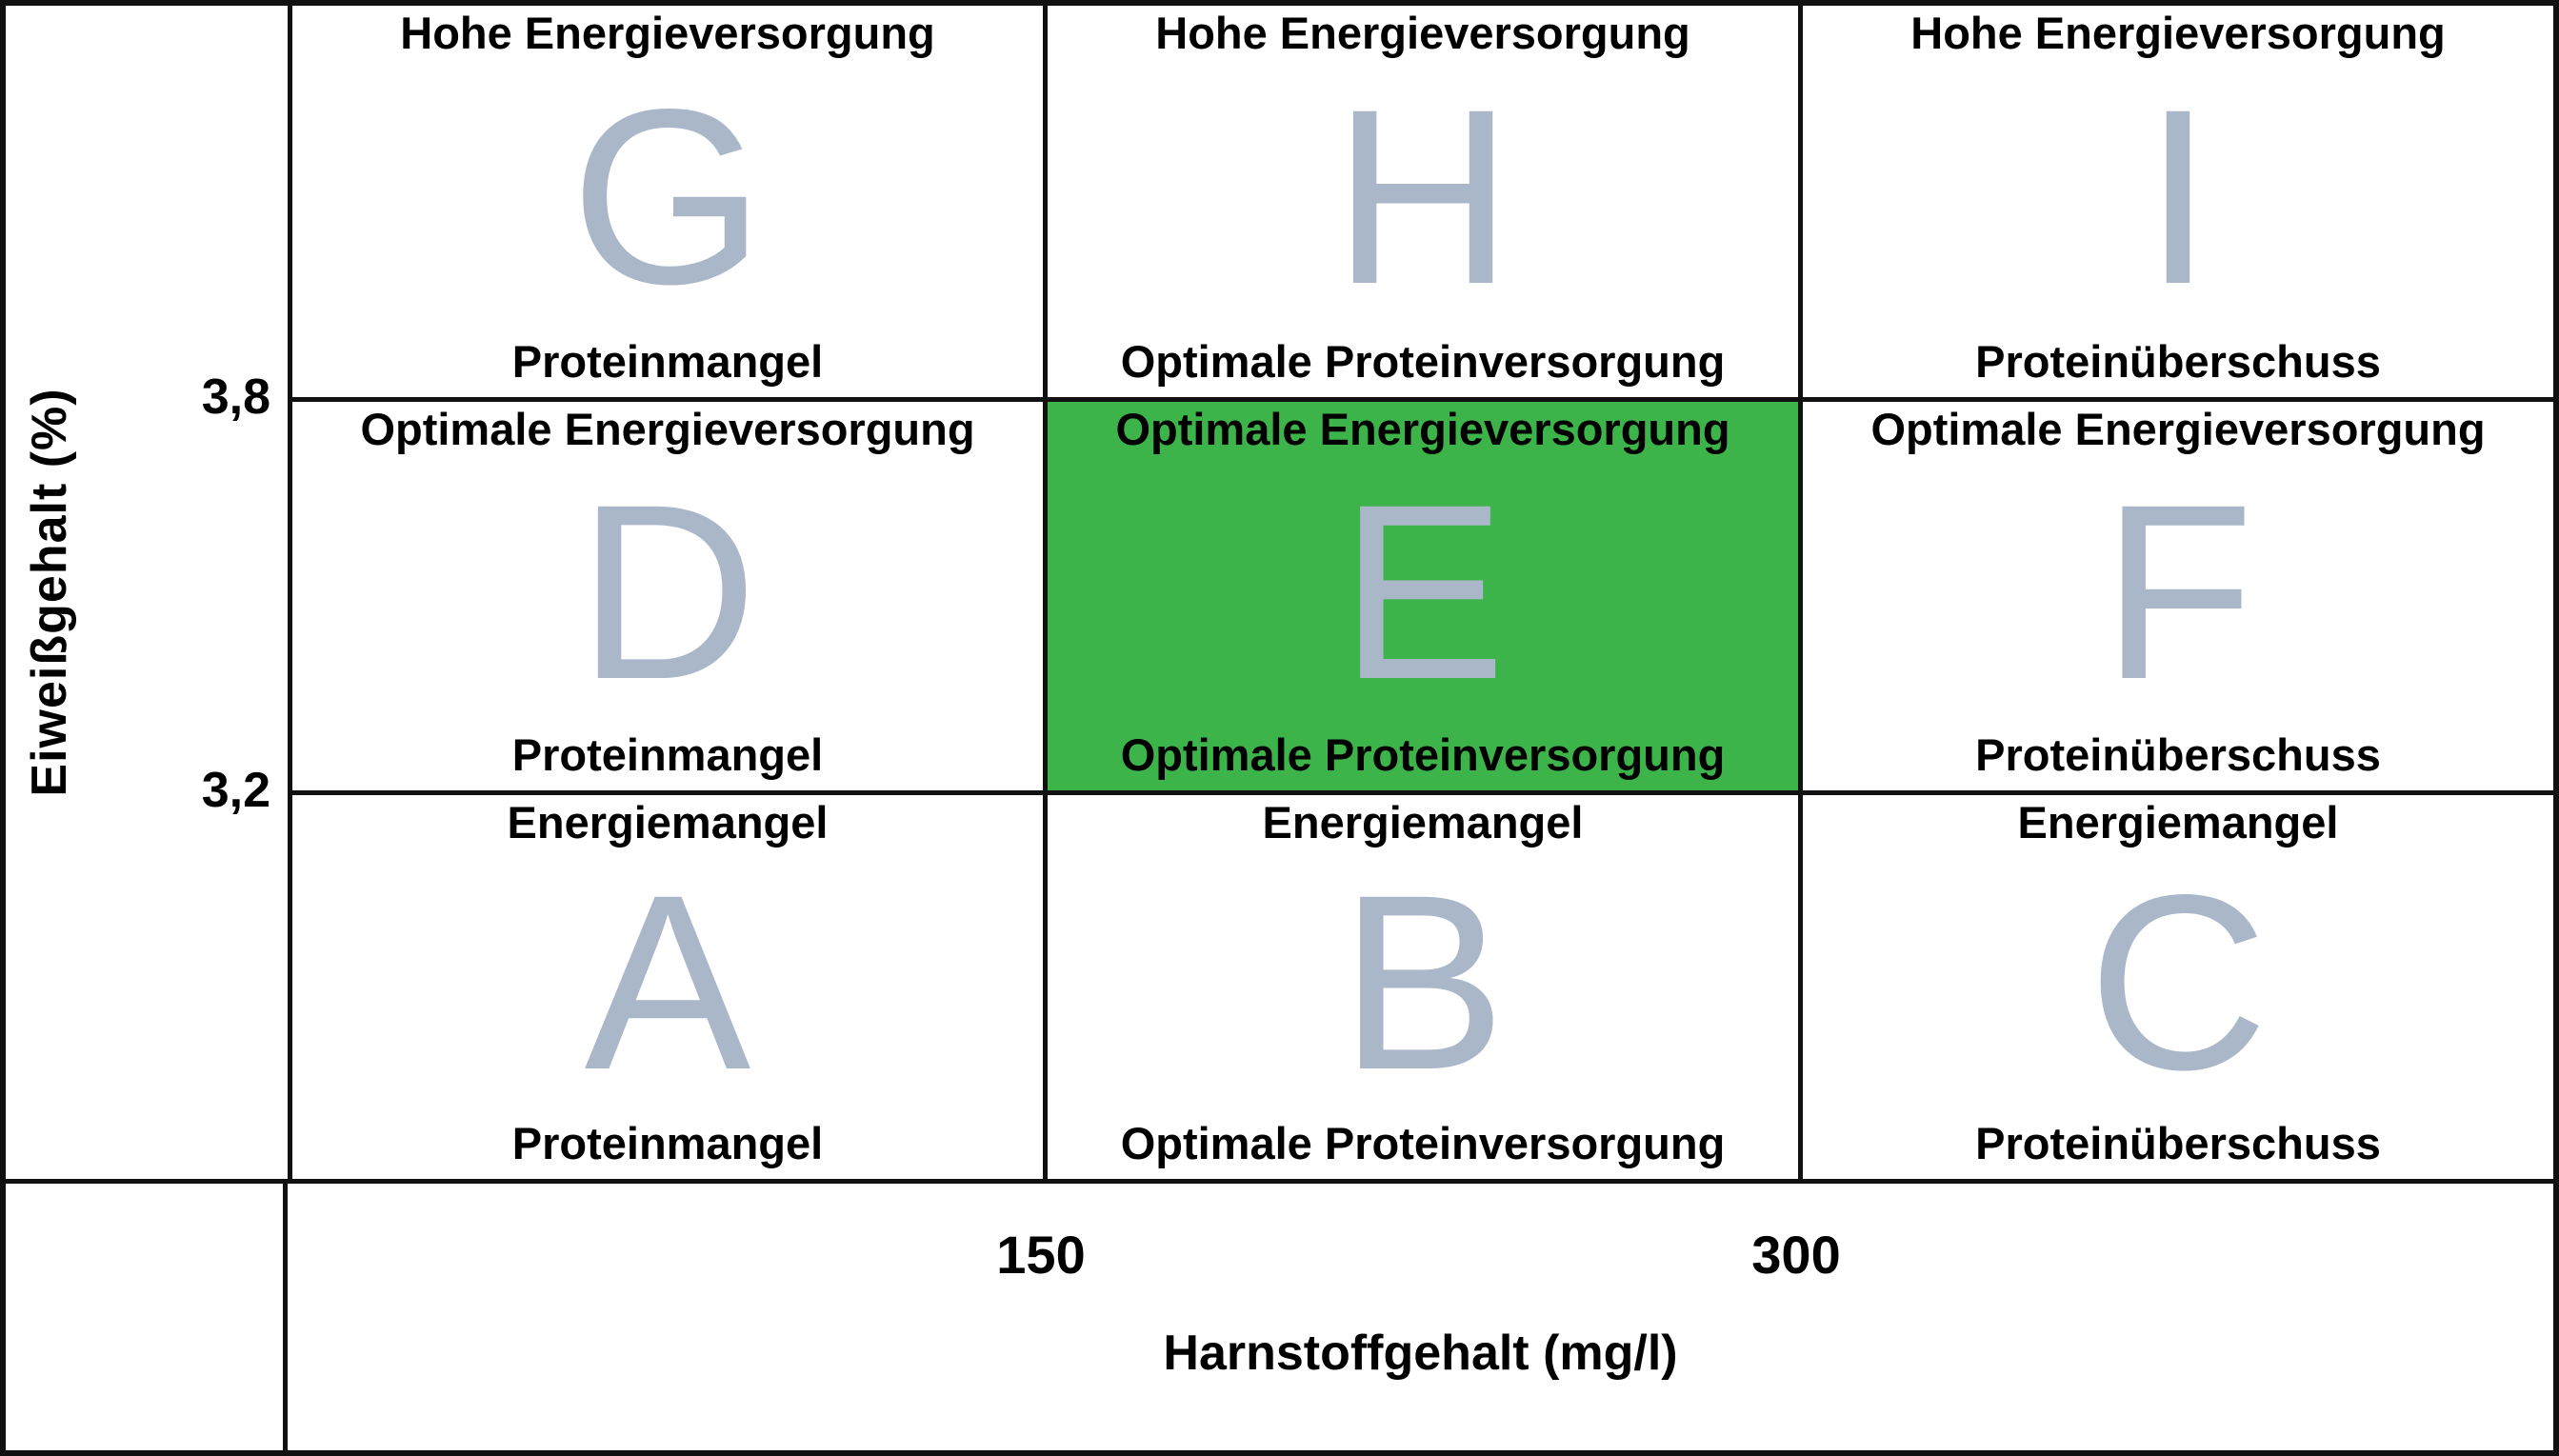 The width and height of the screenshot is (2559, 1456). What do you see at coordinates (1420, 1353) in the screenshot?
I see `x-axis-title: Harnstoffgehalt (mg/l)` at bounding box center [1420, 1353].